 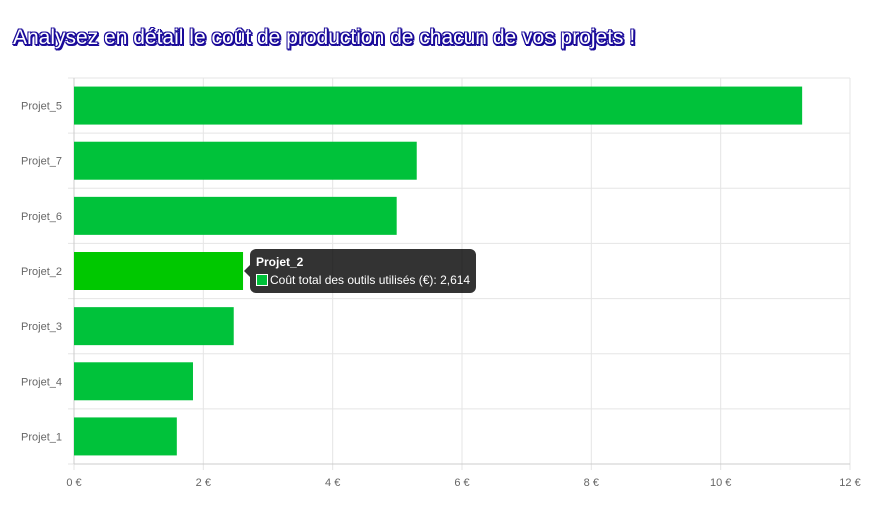 What do you see at coordinates (41, 437) in the screenshot?
I see `y-tick-label: Projet_1` at bounding box center [41, 437].